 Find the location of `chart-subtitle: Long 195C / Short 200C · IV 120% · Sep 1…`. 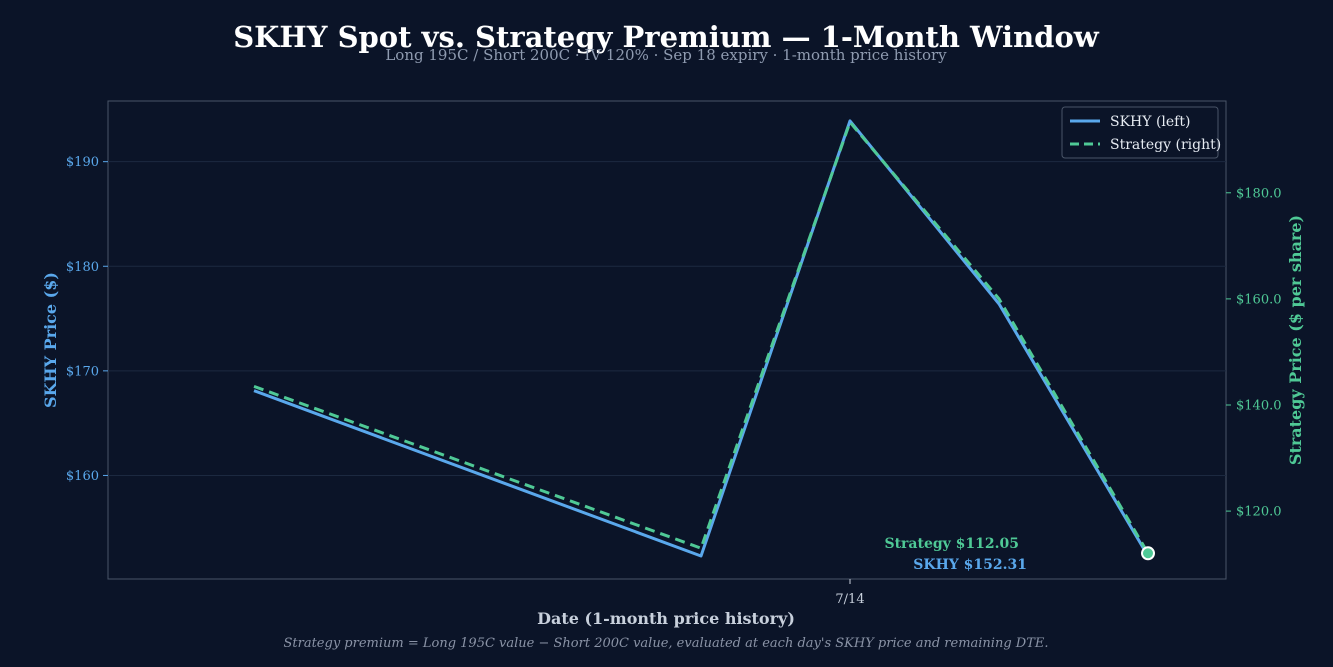

chart-subtitle: Long 195C / Short 200C · IV 120% · Sep 1… is located at coordinates (666, 55).